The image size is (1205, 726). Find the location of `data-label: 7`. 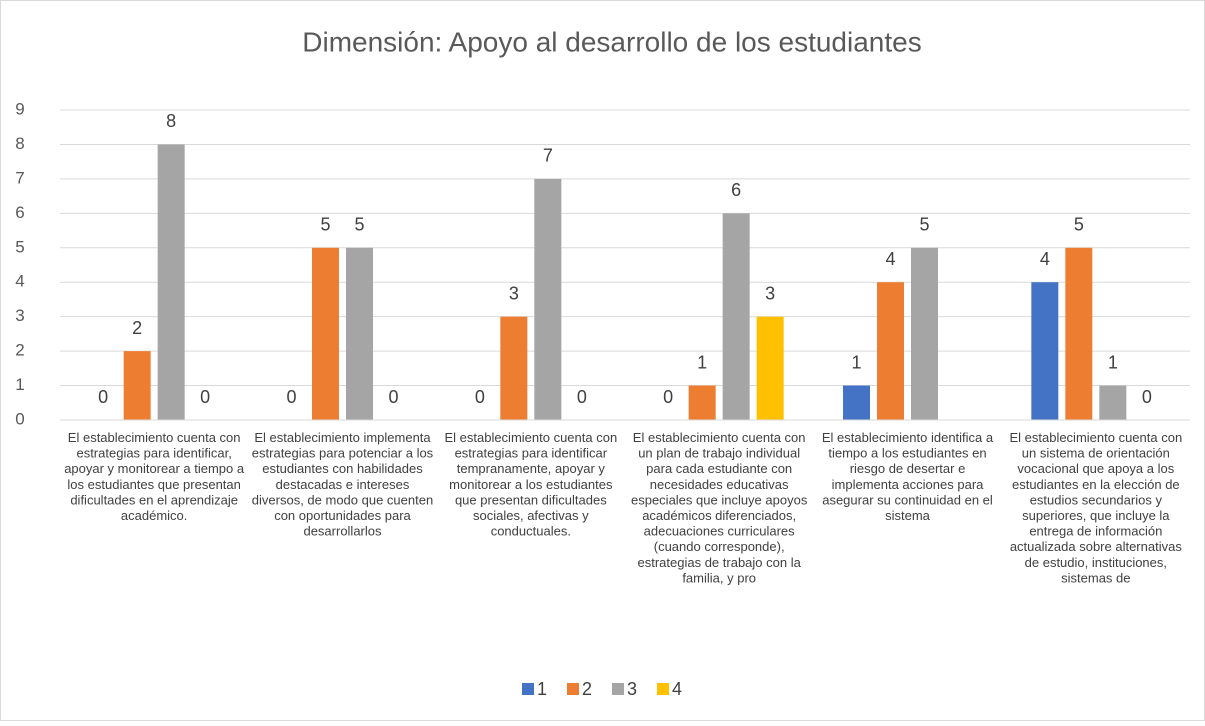

data-label: 7 is located at coordinates (548, 156).